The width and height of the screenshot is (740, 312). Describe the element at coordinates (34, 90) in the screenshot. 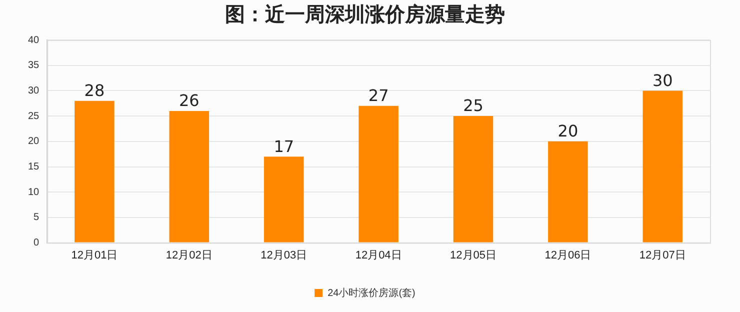

I see `y-tick-label: 30` at that location.